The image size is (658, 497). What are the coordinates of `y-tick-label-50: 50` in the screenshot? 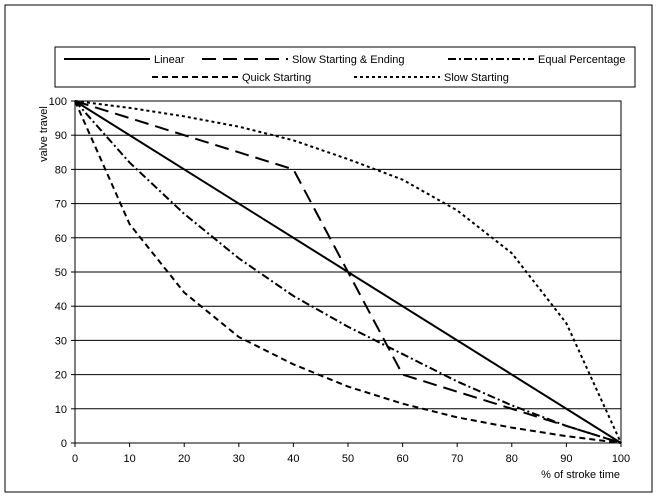 It's located at (61, 273).